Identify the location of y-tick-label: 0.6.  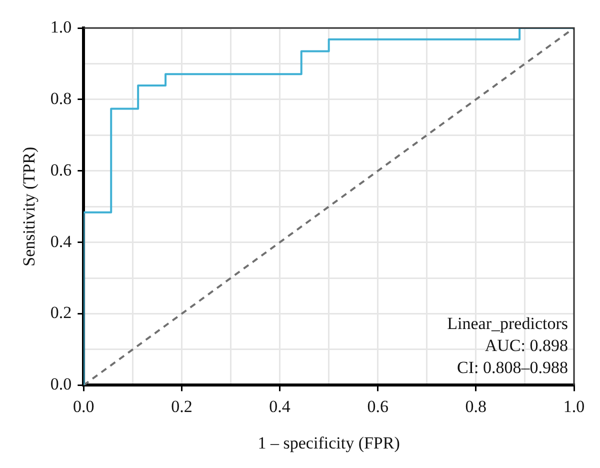
(61, 170).